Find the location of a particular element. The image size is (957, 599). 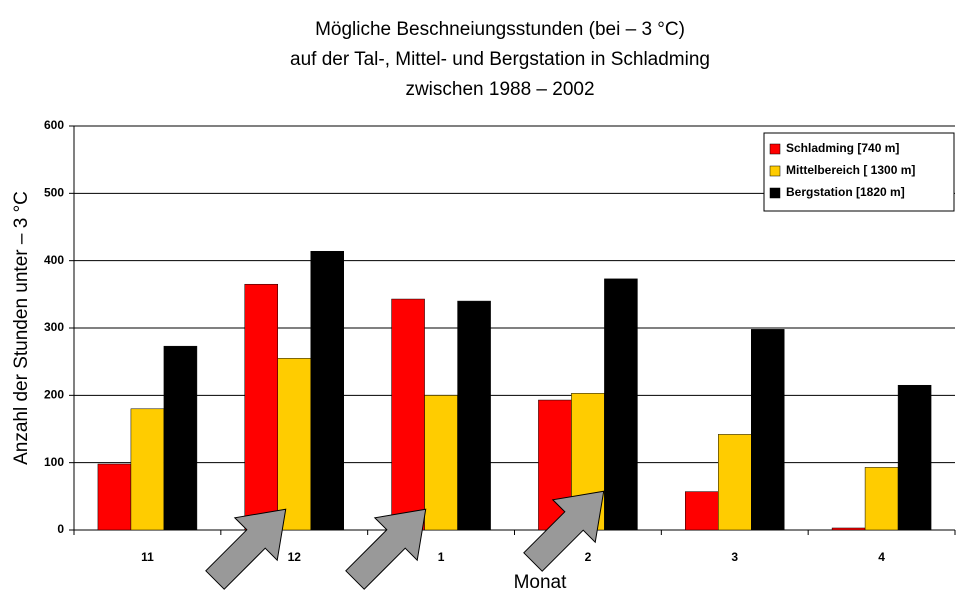

x-tick-label: 2 is located at coordinates (588, 557).